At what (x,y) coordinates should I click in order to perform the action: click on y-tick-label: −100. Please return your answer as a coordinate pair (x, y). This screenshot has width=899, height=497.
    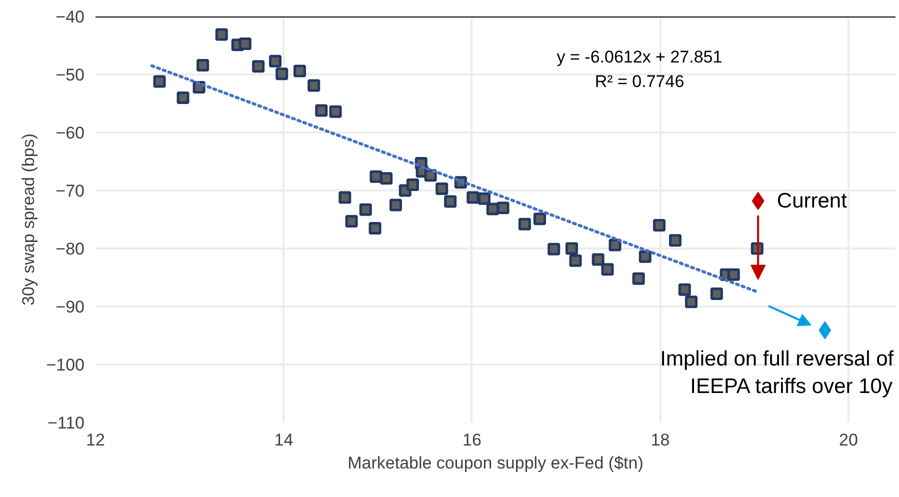
    Looking at the image, I should click on (65, 365).